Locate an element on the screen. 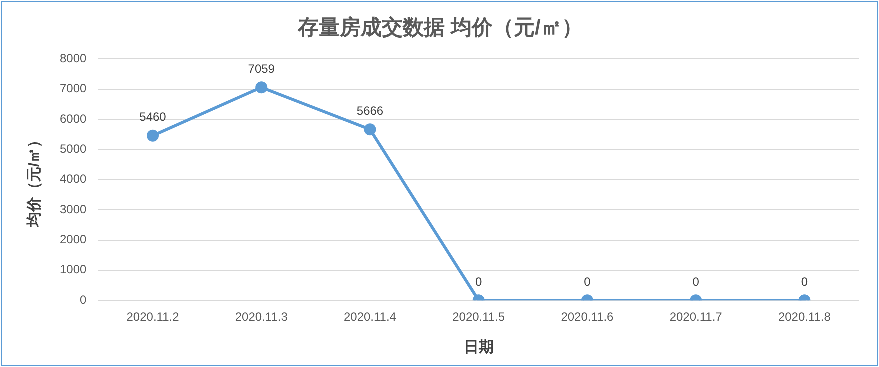 This screenshot has width=879, height=367. y-axis-title: 均价（元/㎡） is located at coordinates (35, 180).